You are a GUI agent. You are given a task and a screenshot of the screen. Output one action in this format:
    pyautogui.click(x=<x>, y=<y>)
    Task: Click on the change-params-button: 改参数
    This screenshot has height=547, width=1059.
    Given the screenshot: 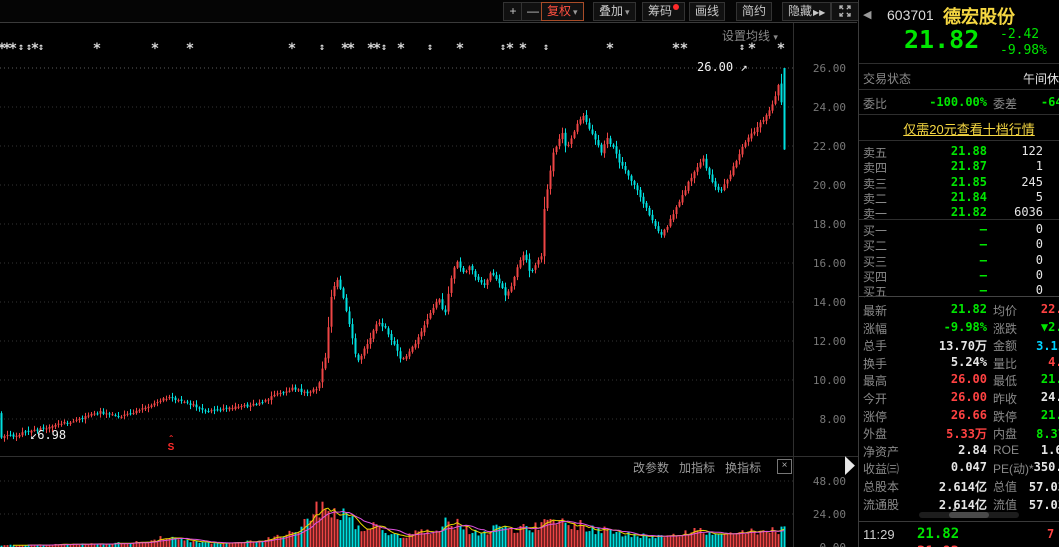 What is the action you would take?
    pyautogui.click(x=651, y=468)
    